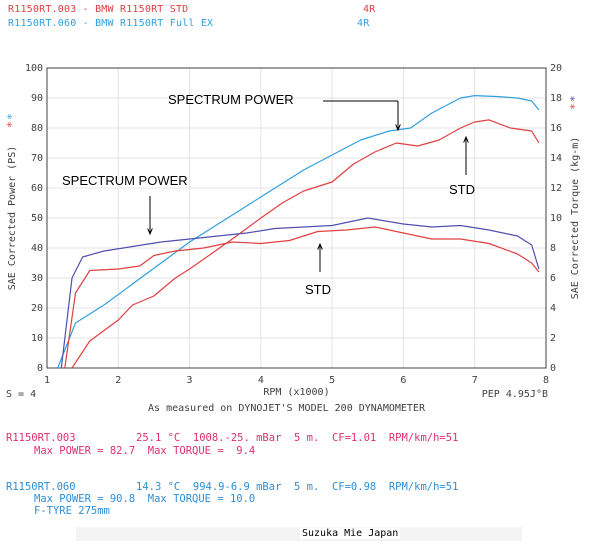 This screenshot has width=599, height=549. What do you see at coordinates (403, 380) in the screenshot?
I see `x-tick-label: 6` at bounding box center [403, 380].